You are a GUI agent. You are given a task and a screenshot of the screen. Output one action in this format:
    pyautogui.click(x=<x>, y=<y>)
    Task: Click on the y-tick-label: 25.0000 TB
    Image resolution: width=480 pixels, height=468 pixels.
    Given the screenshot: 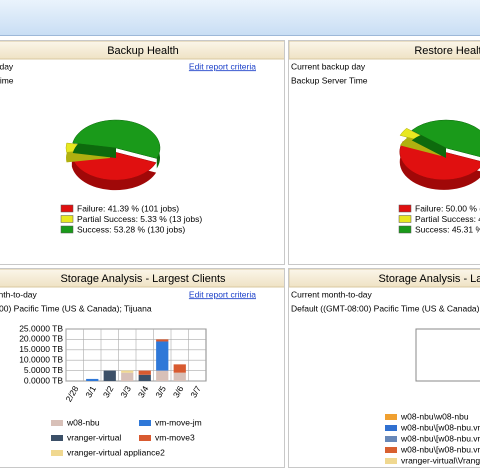 What is the action you would take?
    pyautogui.click(x=41, y=328)
    